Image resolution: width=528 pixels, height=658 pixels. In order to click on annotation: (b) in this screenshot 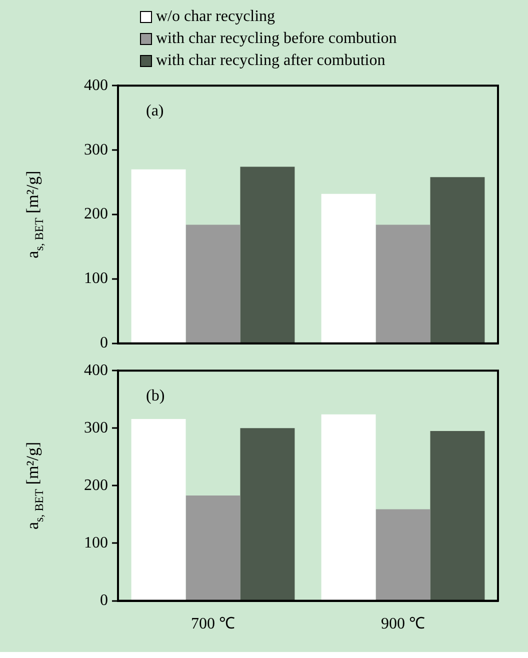, I will do `click(155, 396)`.